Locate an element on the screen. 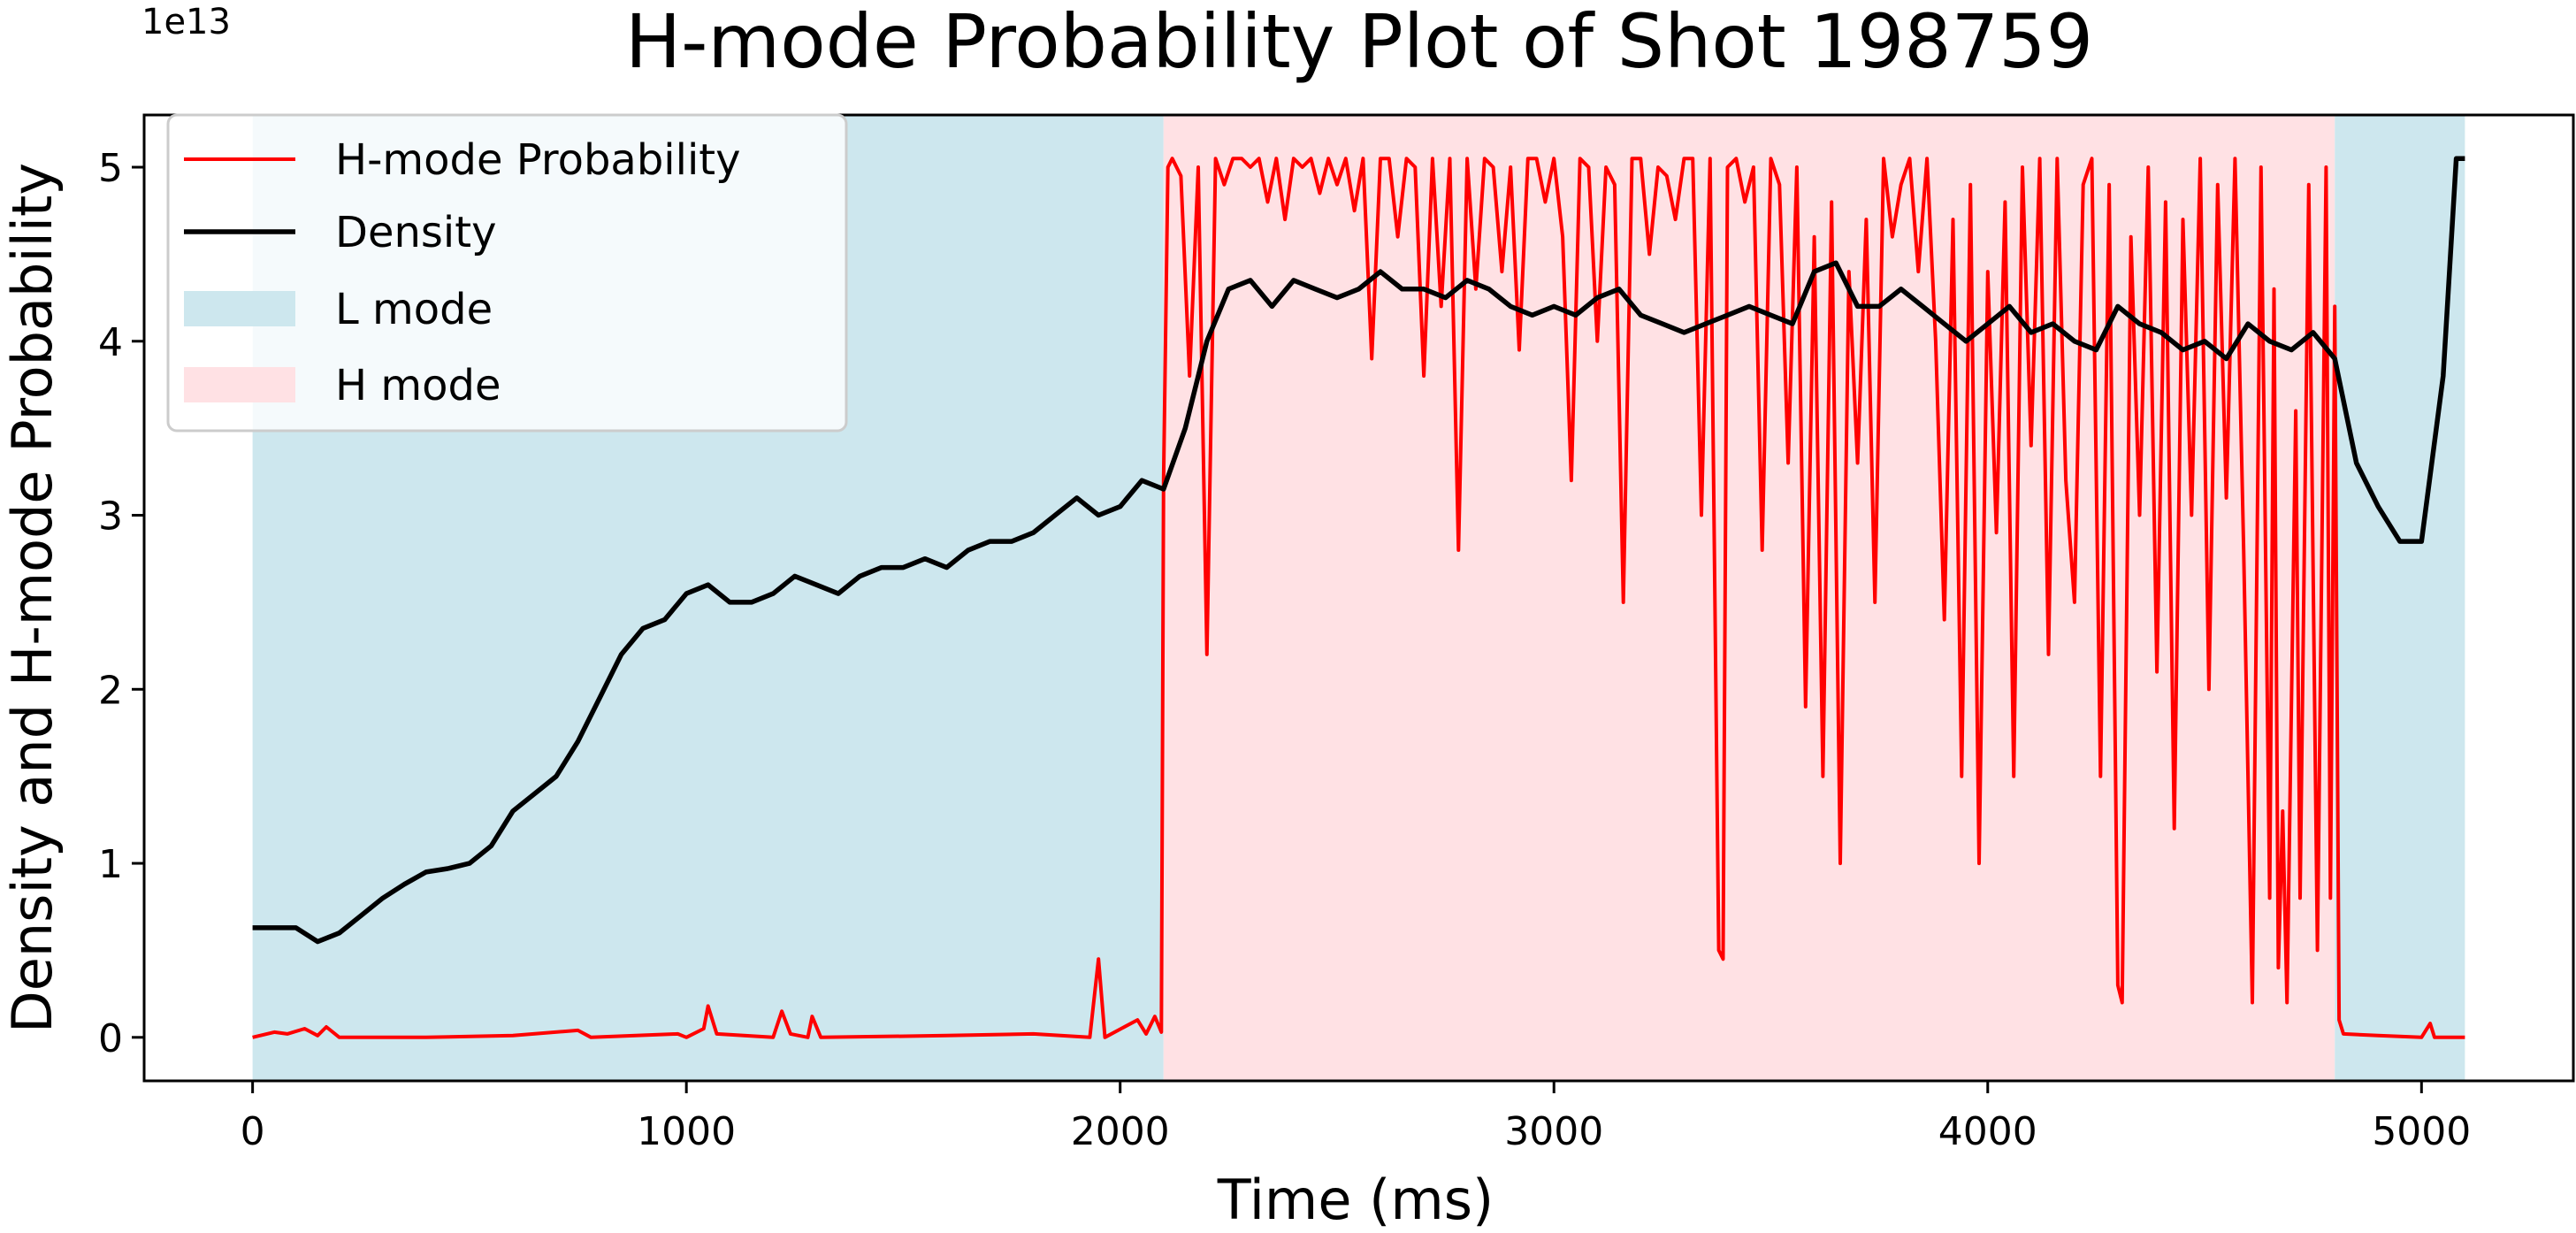  y-tick-label: 5 is located at coordinates (110, 169).